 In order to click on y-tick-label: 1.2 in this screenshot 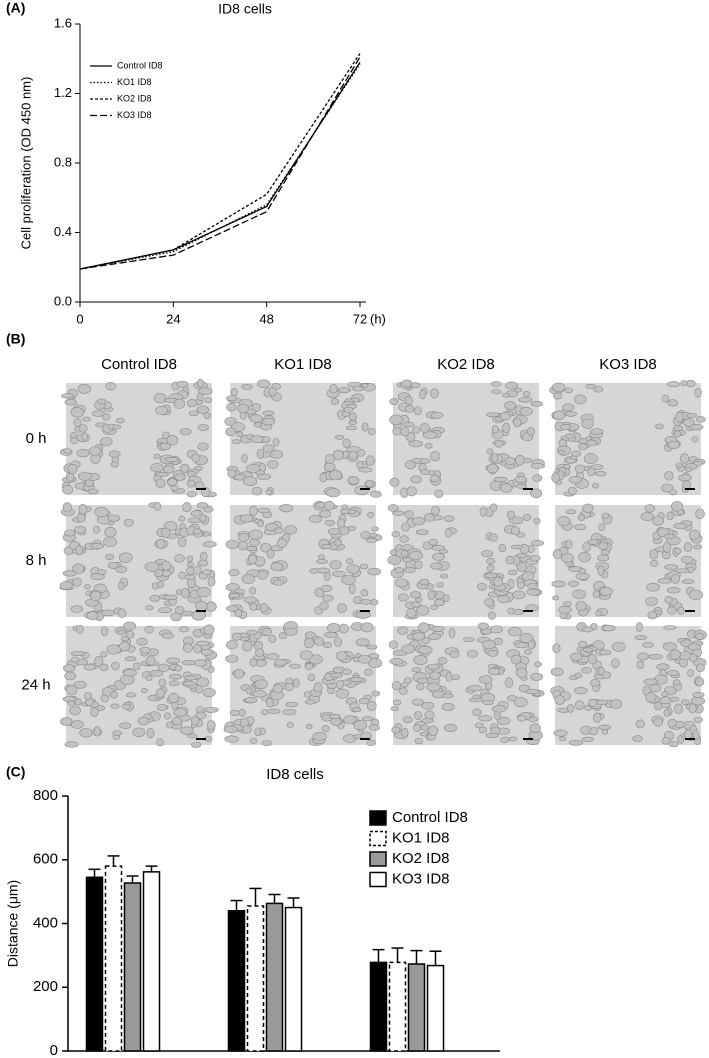, I will do `click(63, 92)`.